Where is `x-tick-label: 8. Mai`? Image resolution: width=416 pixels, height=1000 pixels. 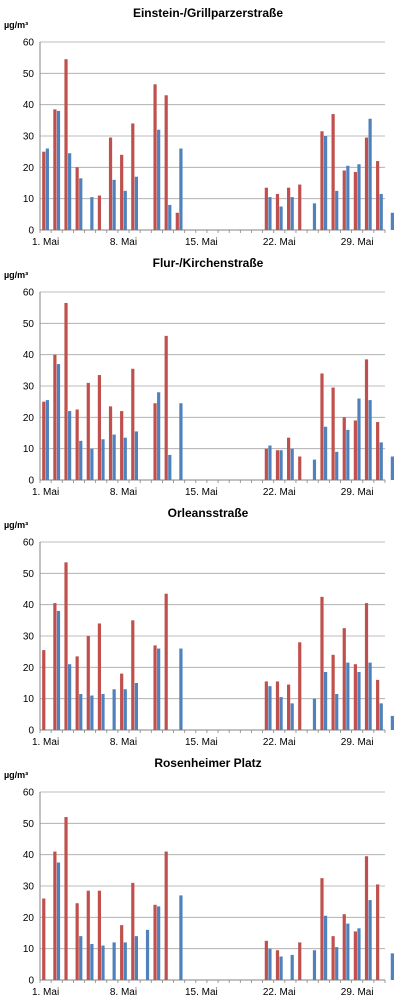
x-tick-label: 8. Mai is located at coordinates (123, 242).